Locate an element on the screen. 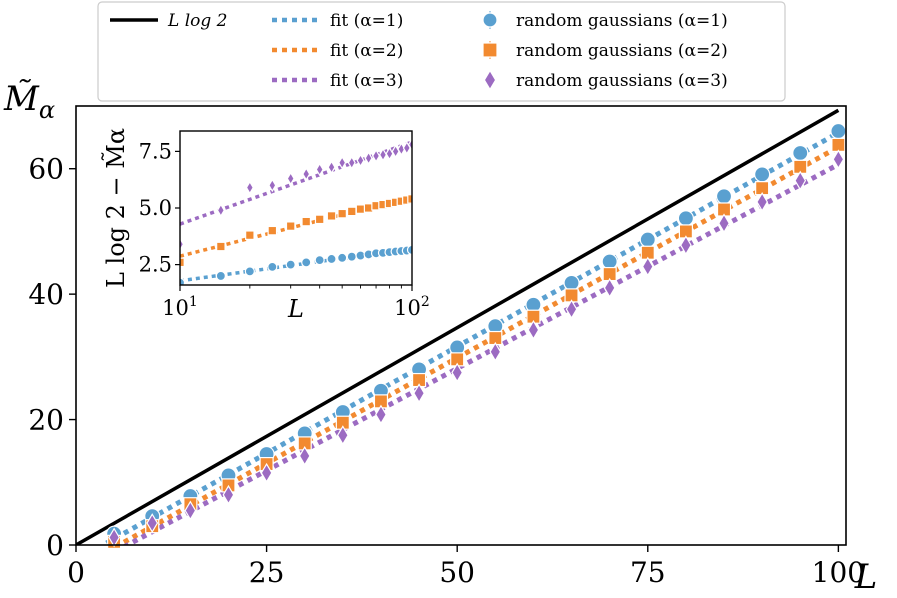  x-tick-label: 75 is located at coordinates (648, 572).